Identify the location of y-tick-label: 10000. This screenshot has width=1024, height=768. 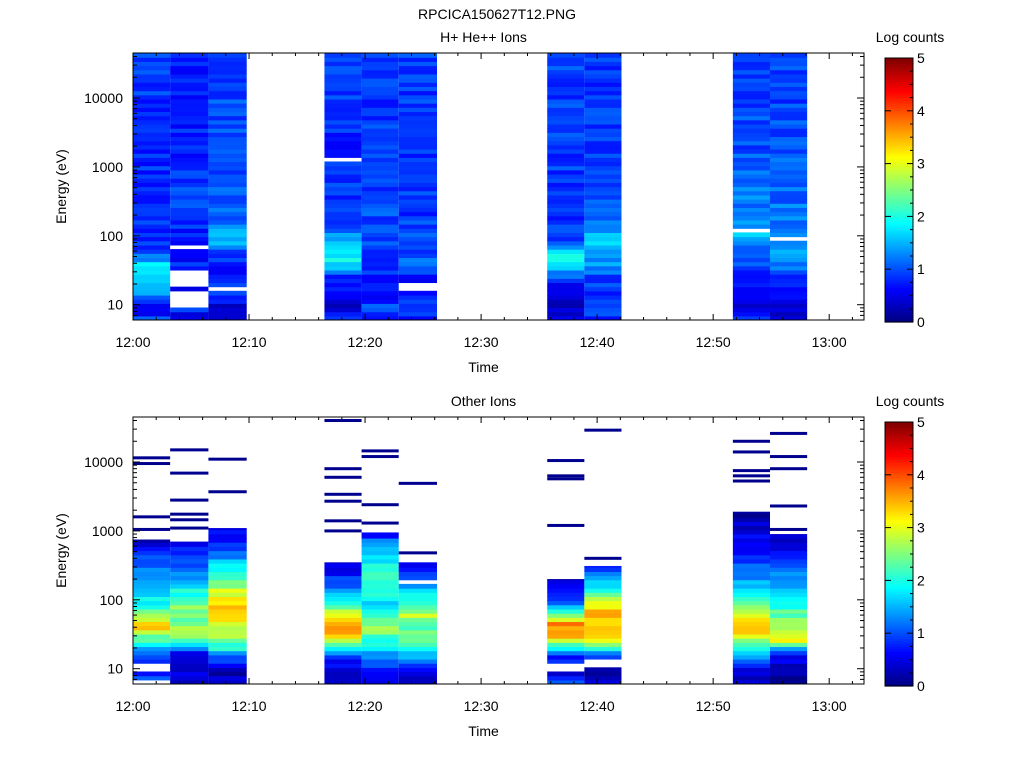
(103, 462).